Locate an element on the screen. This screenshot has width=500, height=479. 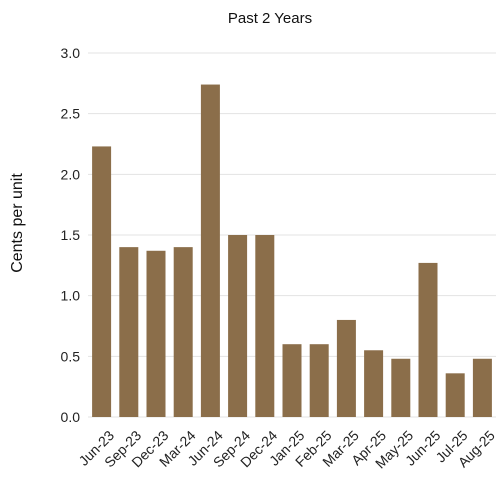
y-tick-label: 1.5 is located at coordinates (71, 235).